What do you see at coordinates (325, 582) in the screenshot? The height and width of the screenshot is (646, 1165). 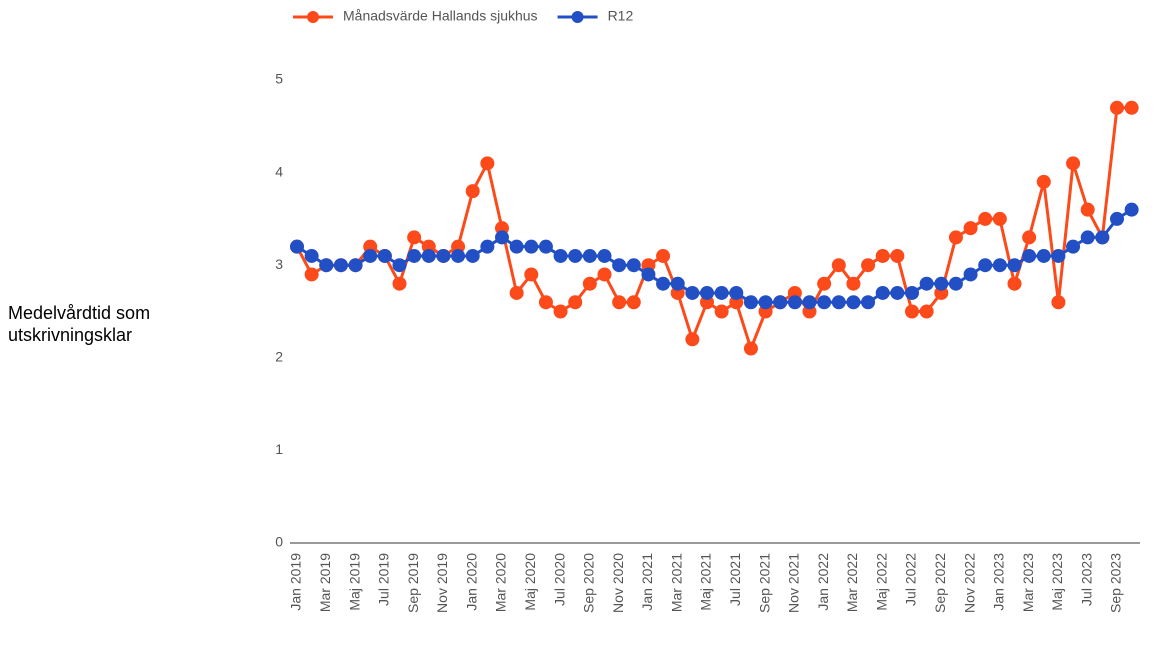 I see `x-tick-label: Mar 2019` at bounding box center [325, 582].